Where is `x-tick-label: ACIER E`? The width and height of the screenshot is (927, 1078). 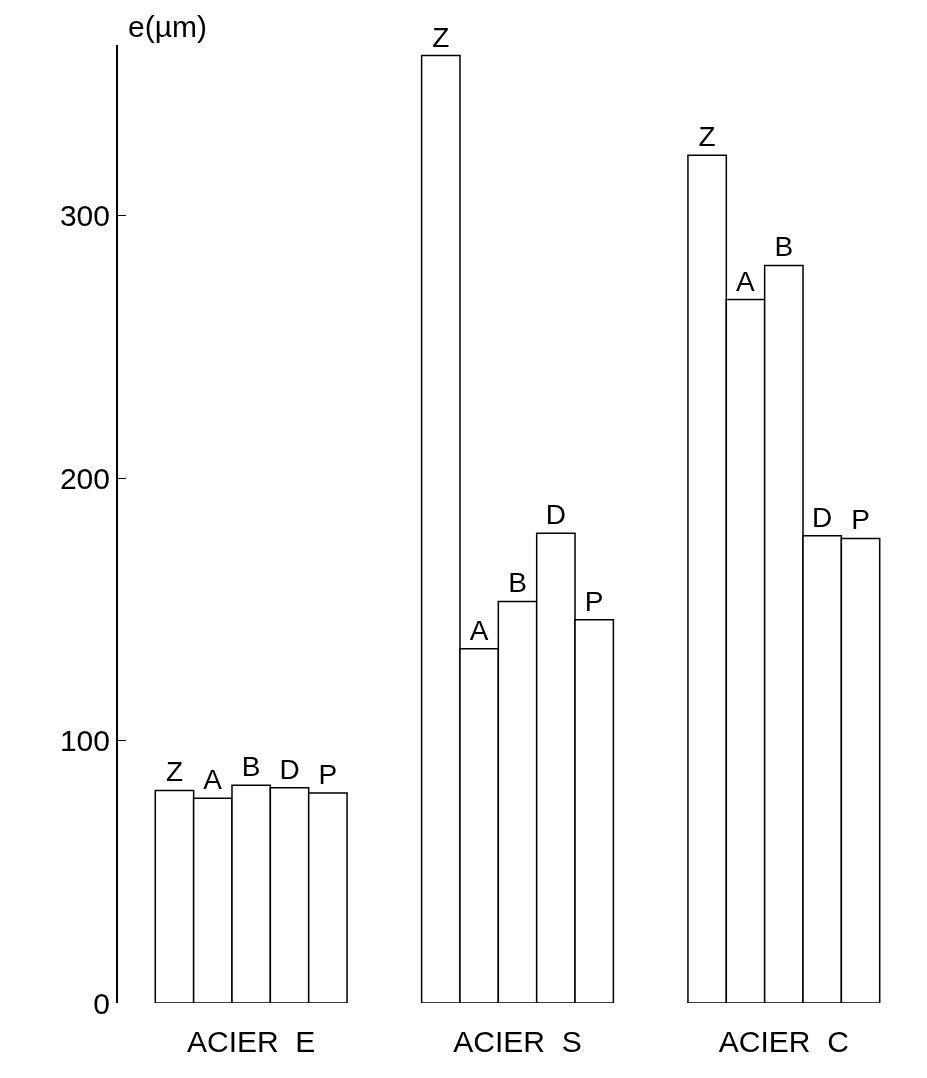
x-tick-label: ACIER E is located at coordinates (251, 1041).